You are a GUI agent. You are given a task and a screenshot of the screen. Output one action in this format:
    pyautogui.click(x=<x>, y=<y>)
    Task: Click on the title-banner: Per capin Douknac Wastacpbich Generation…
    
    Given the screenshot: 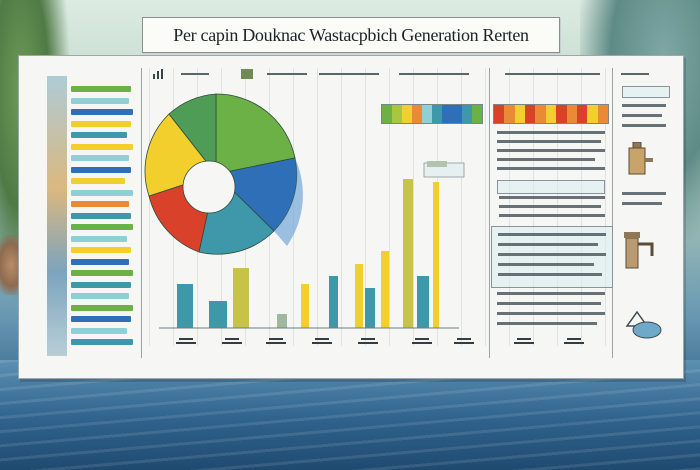 What is the action you would take?
    pyautogui.click(x=351, y=35)
    